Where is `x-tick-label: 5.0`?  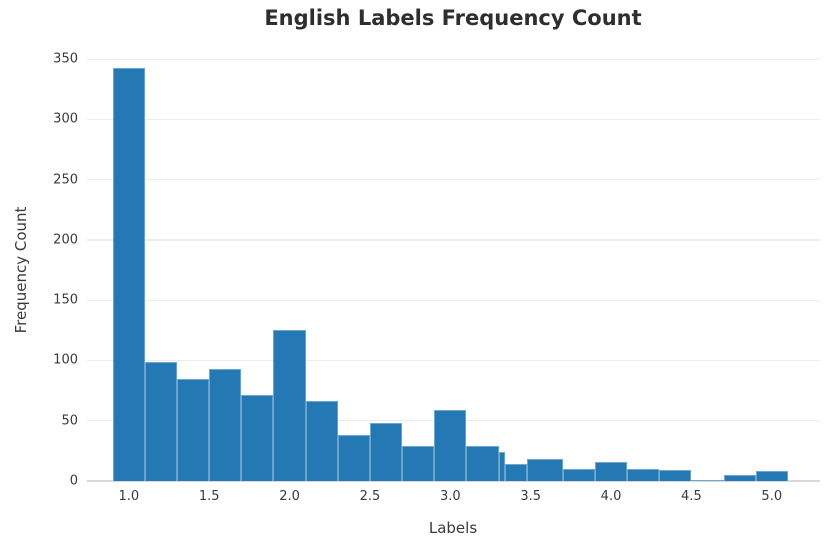
x-tick-label: 5.0 is located at coordinates (772, 496).